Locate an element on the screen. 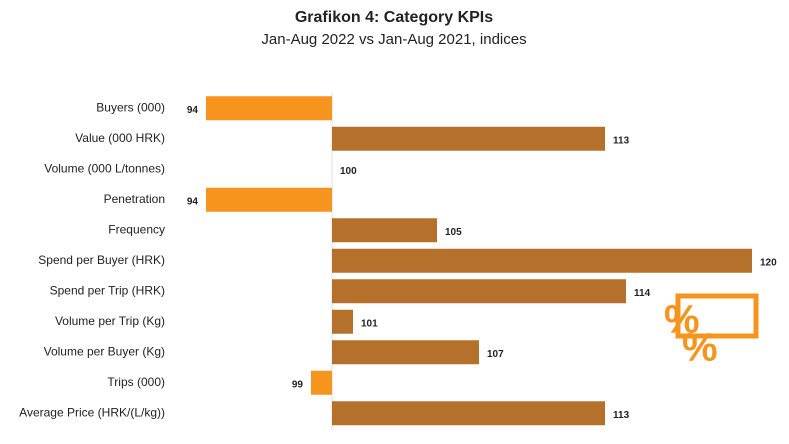  category-label: Penetration is located at coordinates (134, 199).